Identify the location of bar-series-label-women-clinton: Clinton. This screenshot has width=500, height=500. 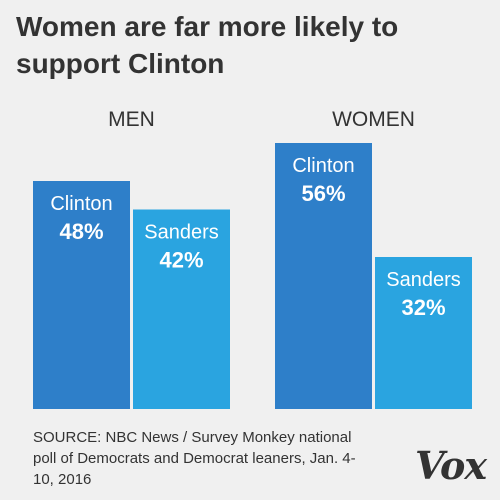
(323, 166).